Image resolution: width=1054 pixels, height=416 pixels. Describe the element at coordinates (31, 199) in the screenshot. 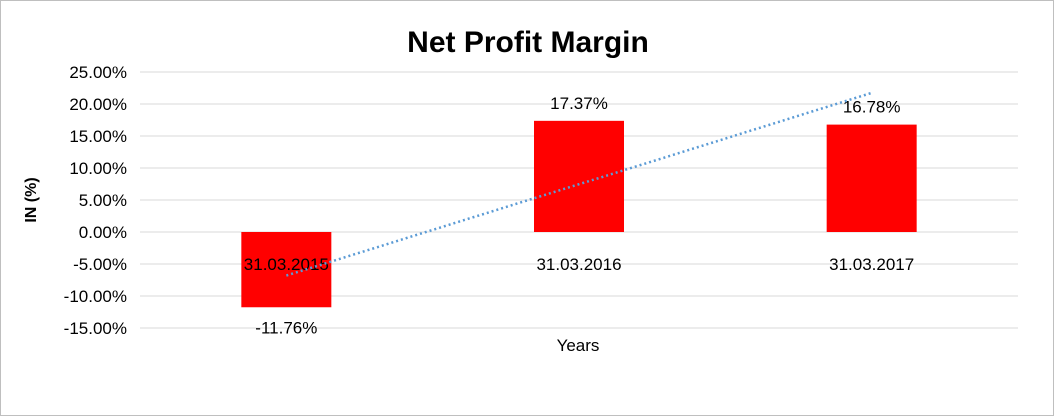

I see `y-axis-title: IN (%)` at that location.